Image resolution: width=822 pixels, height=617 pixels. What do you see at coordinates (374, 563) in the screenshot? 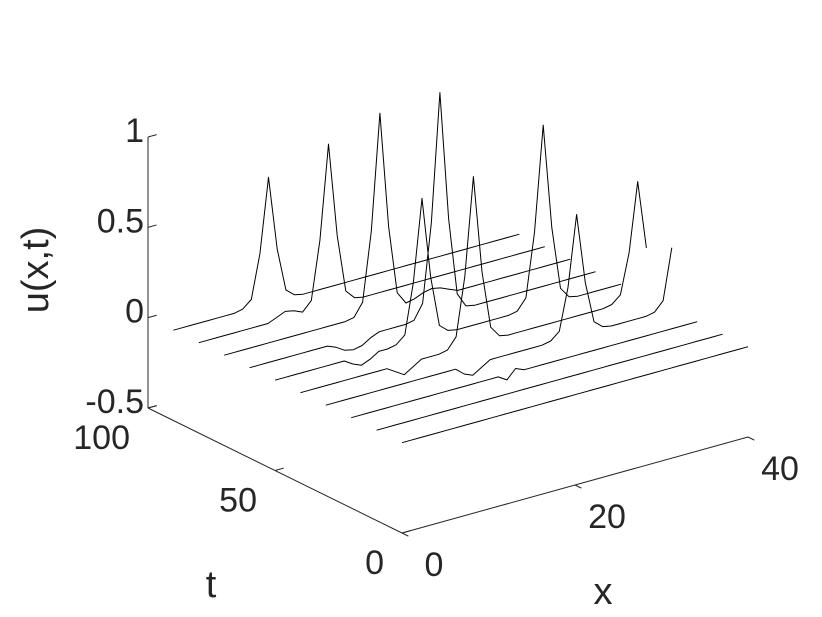
I see `t-tick-label: 0` at bounding box center [374, 563].